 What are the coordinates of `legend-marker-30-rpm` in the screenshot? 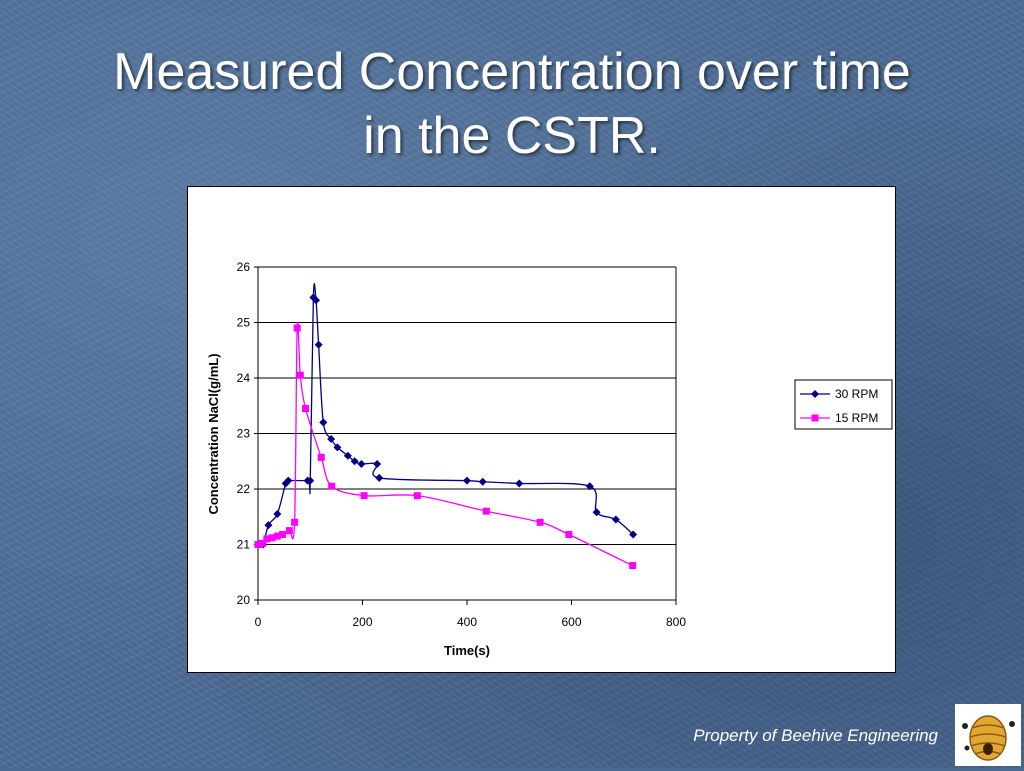 It's located at (815, 394).